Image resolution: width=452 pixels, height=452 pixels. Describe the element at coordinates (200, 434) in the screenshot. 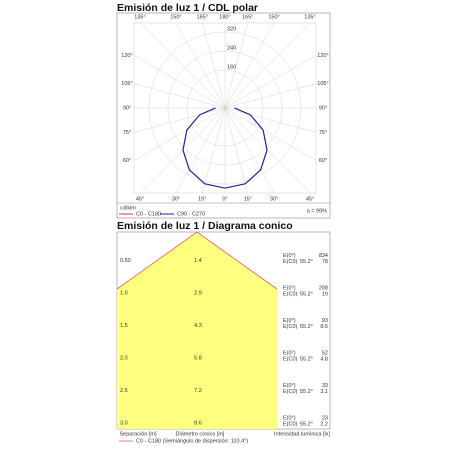

I see `col-header: Diámetro cónico [m]` at that location.